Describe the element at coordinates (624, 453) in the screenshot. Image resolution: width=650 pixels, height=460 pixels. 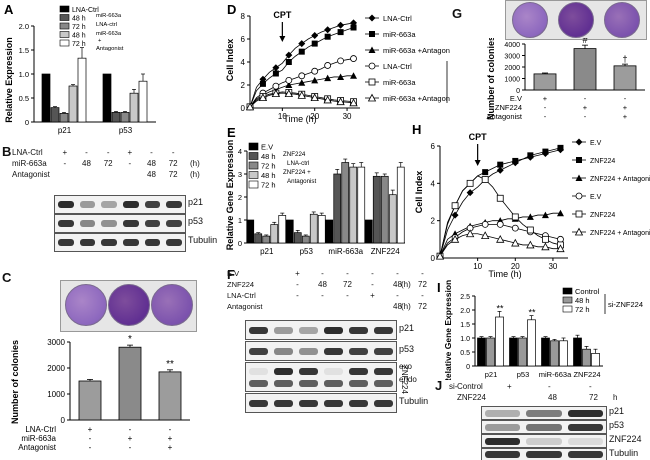
I see `panel-j-tubulin-label: Tubulin` at that location.